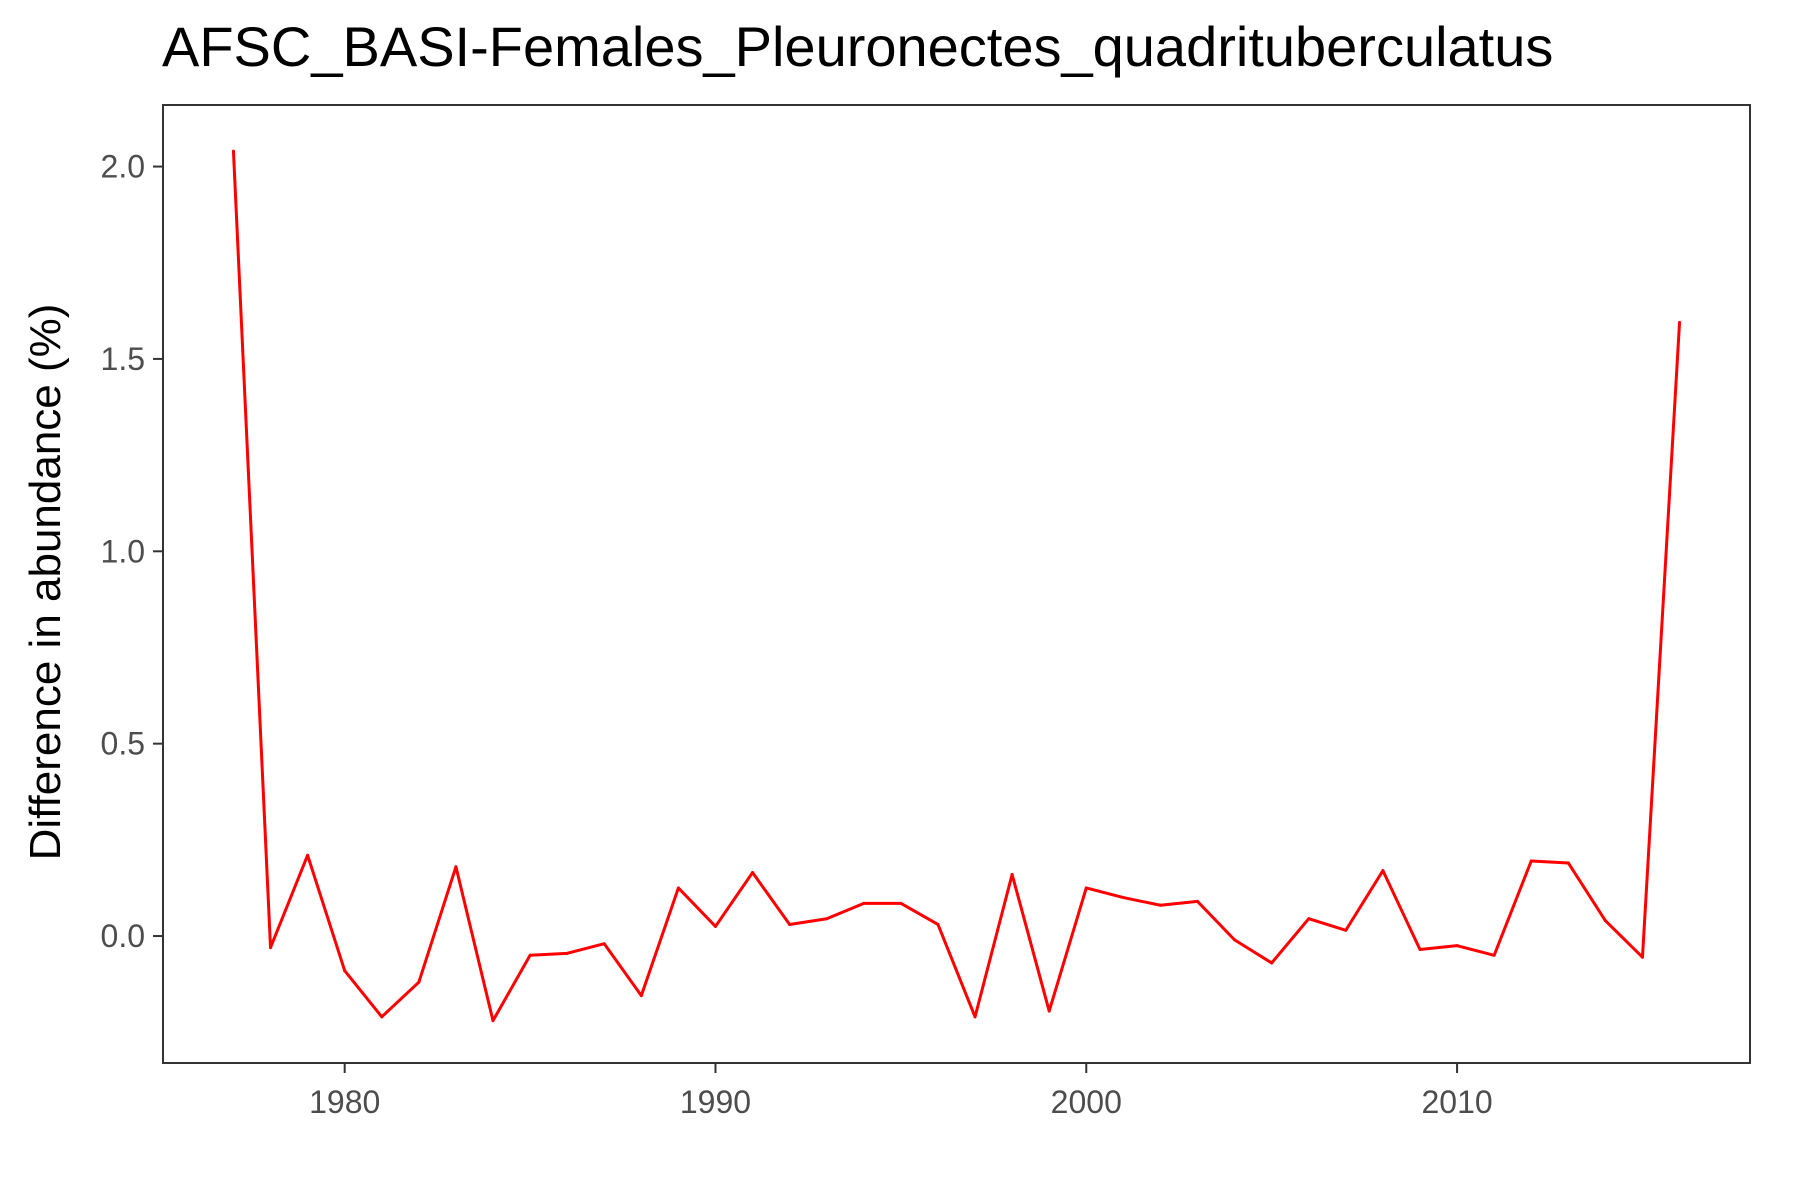 The width and height of the screenshot is (1800, 1200). Describe the element at coordinates (715, 1102) in the screenshot. I see `x-tick-label: 1990` at that location.